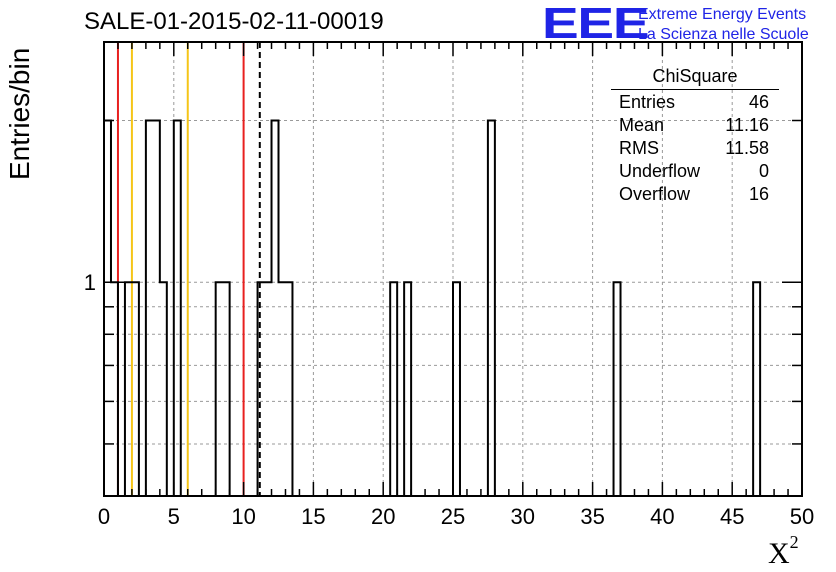 The height and width of the screenshot is (572, 836). Describe the element at coordinates (694, 103) in the screenshot. I see `stat-row-entries: Entries 46` at that location.